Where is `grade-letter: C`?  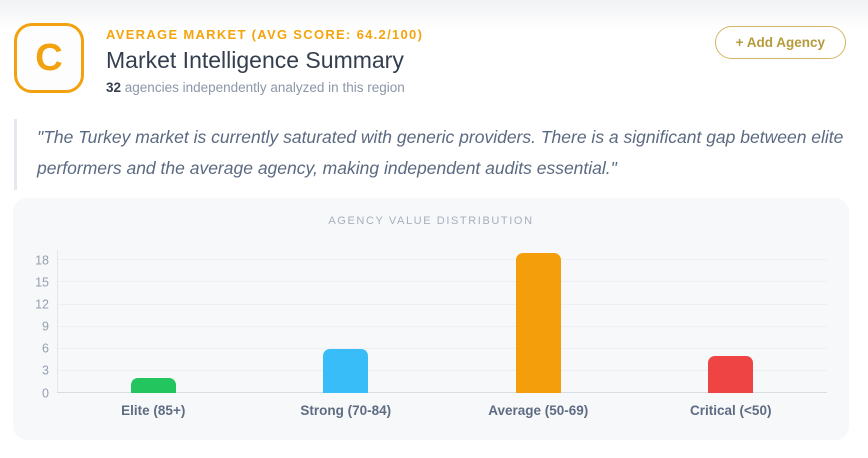 grade-letter: C is located at coordinates (49, 58).